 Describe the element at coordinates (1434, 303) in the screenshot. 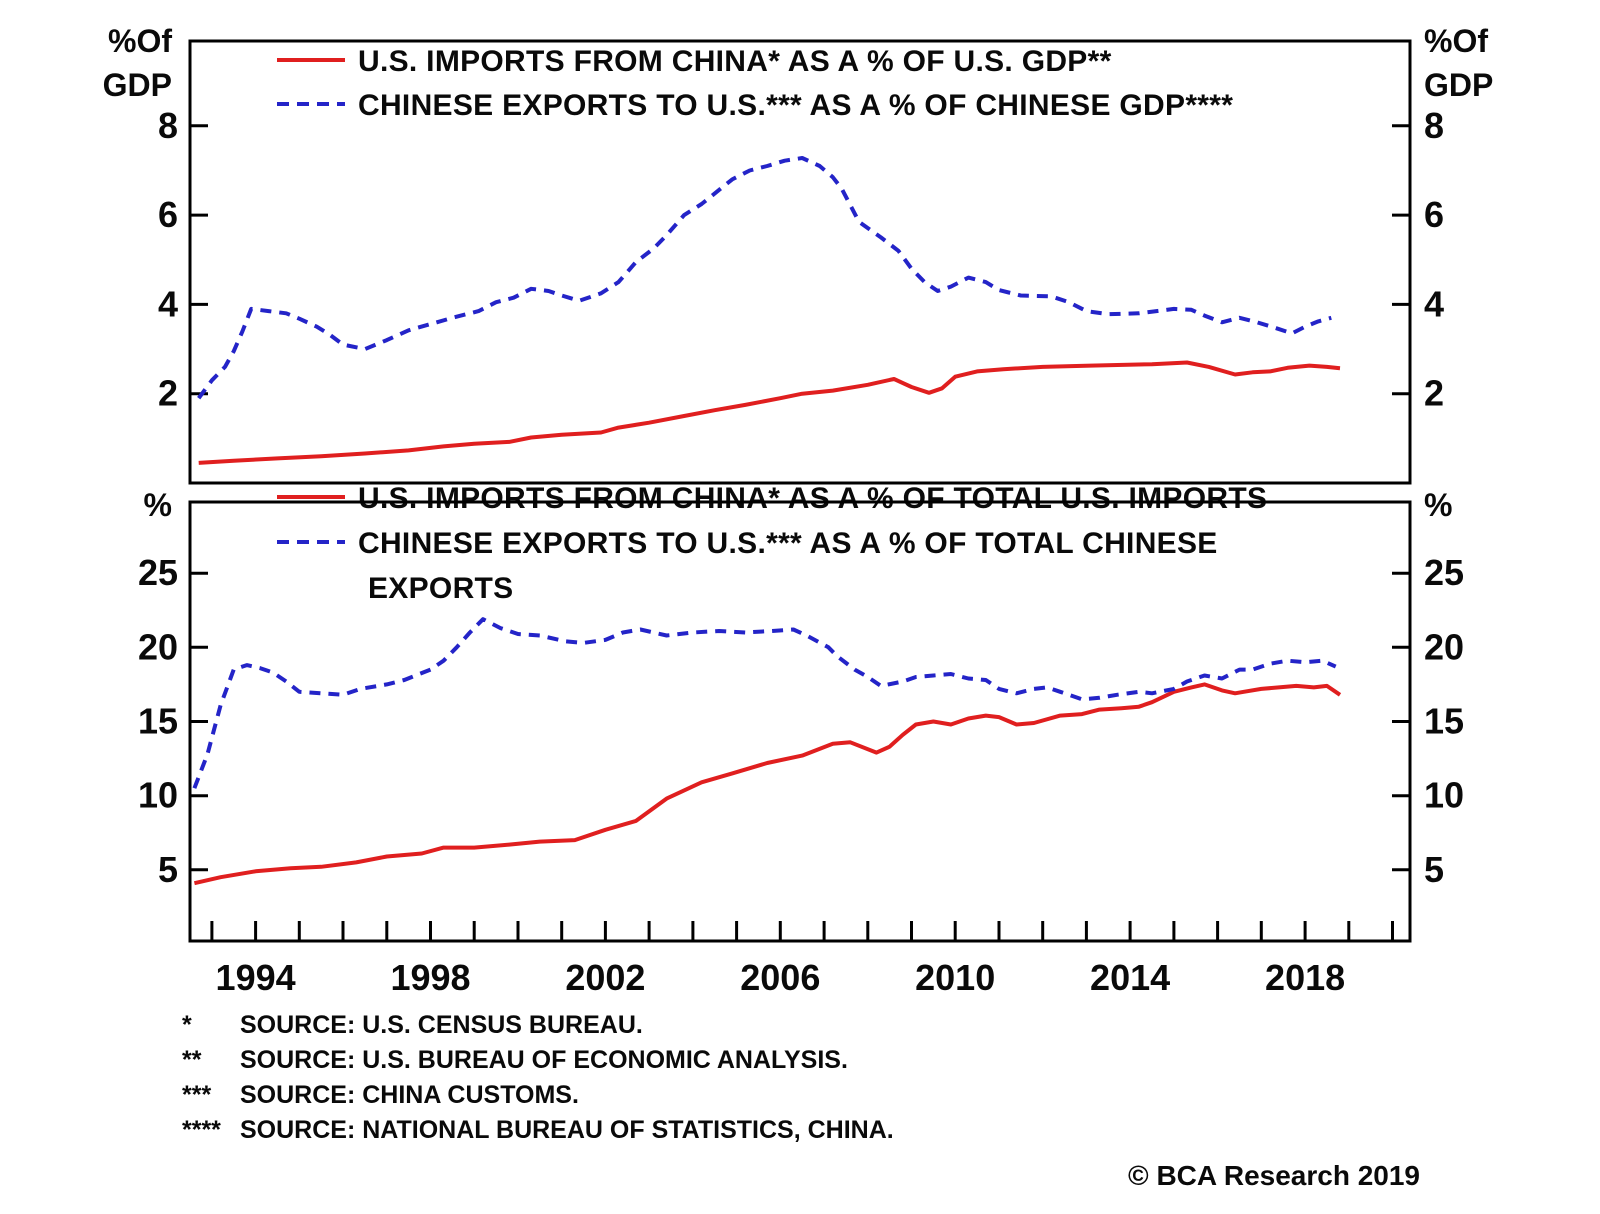

I see `y-tick-label-right: 4` at that location.